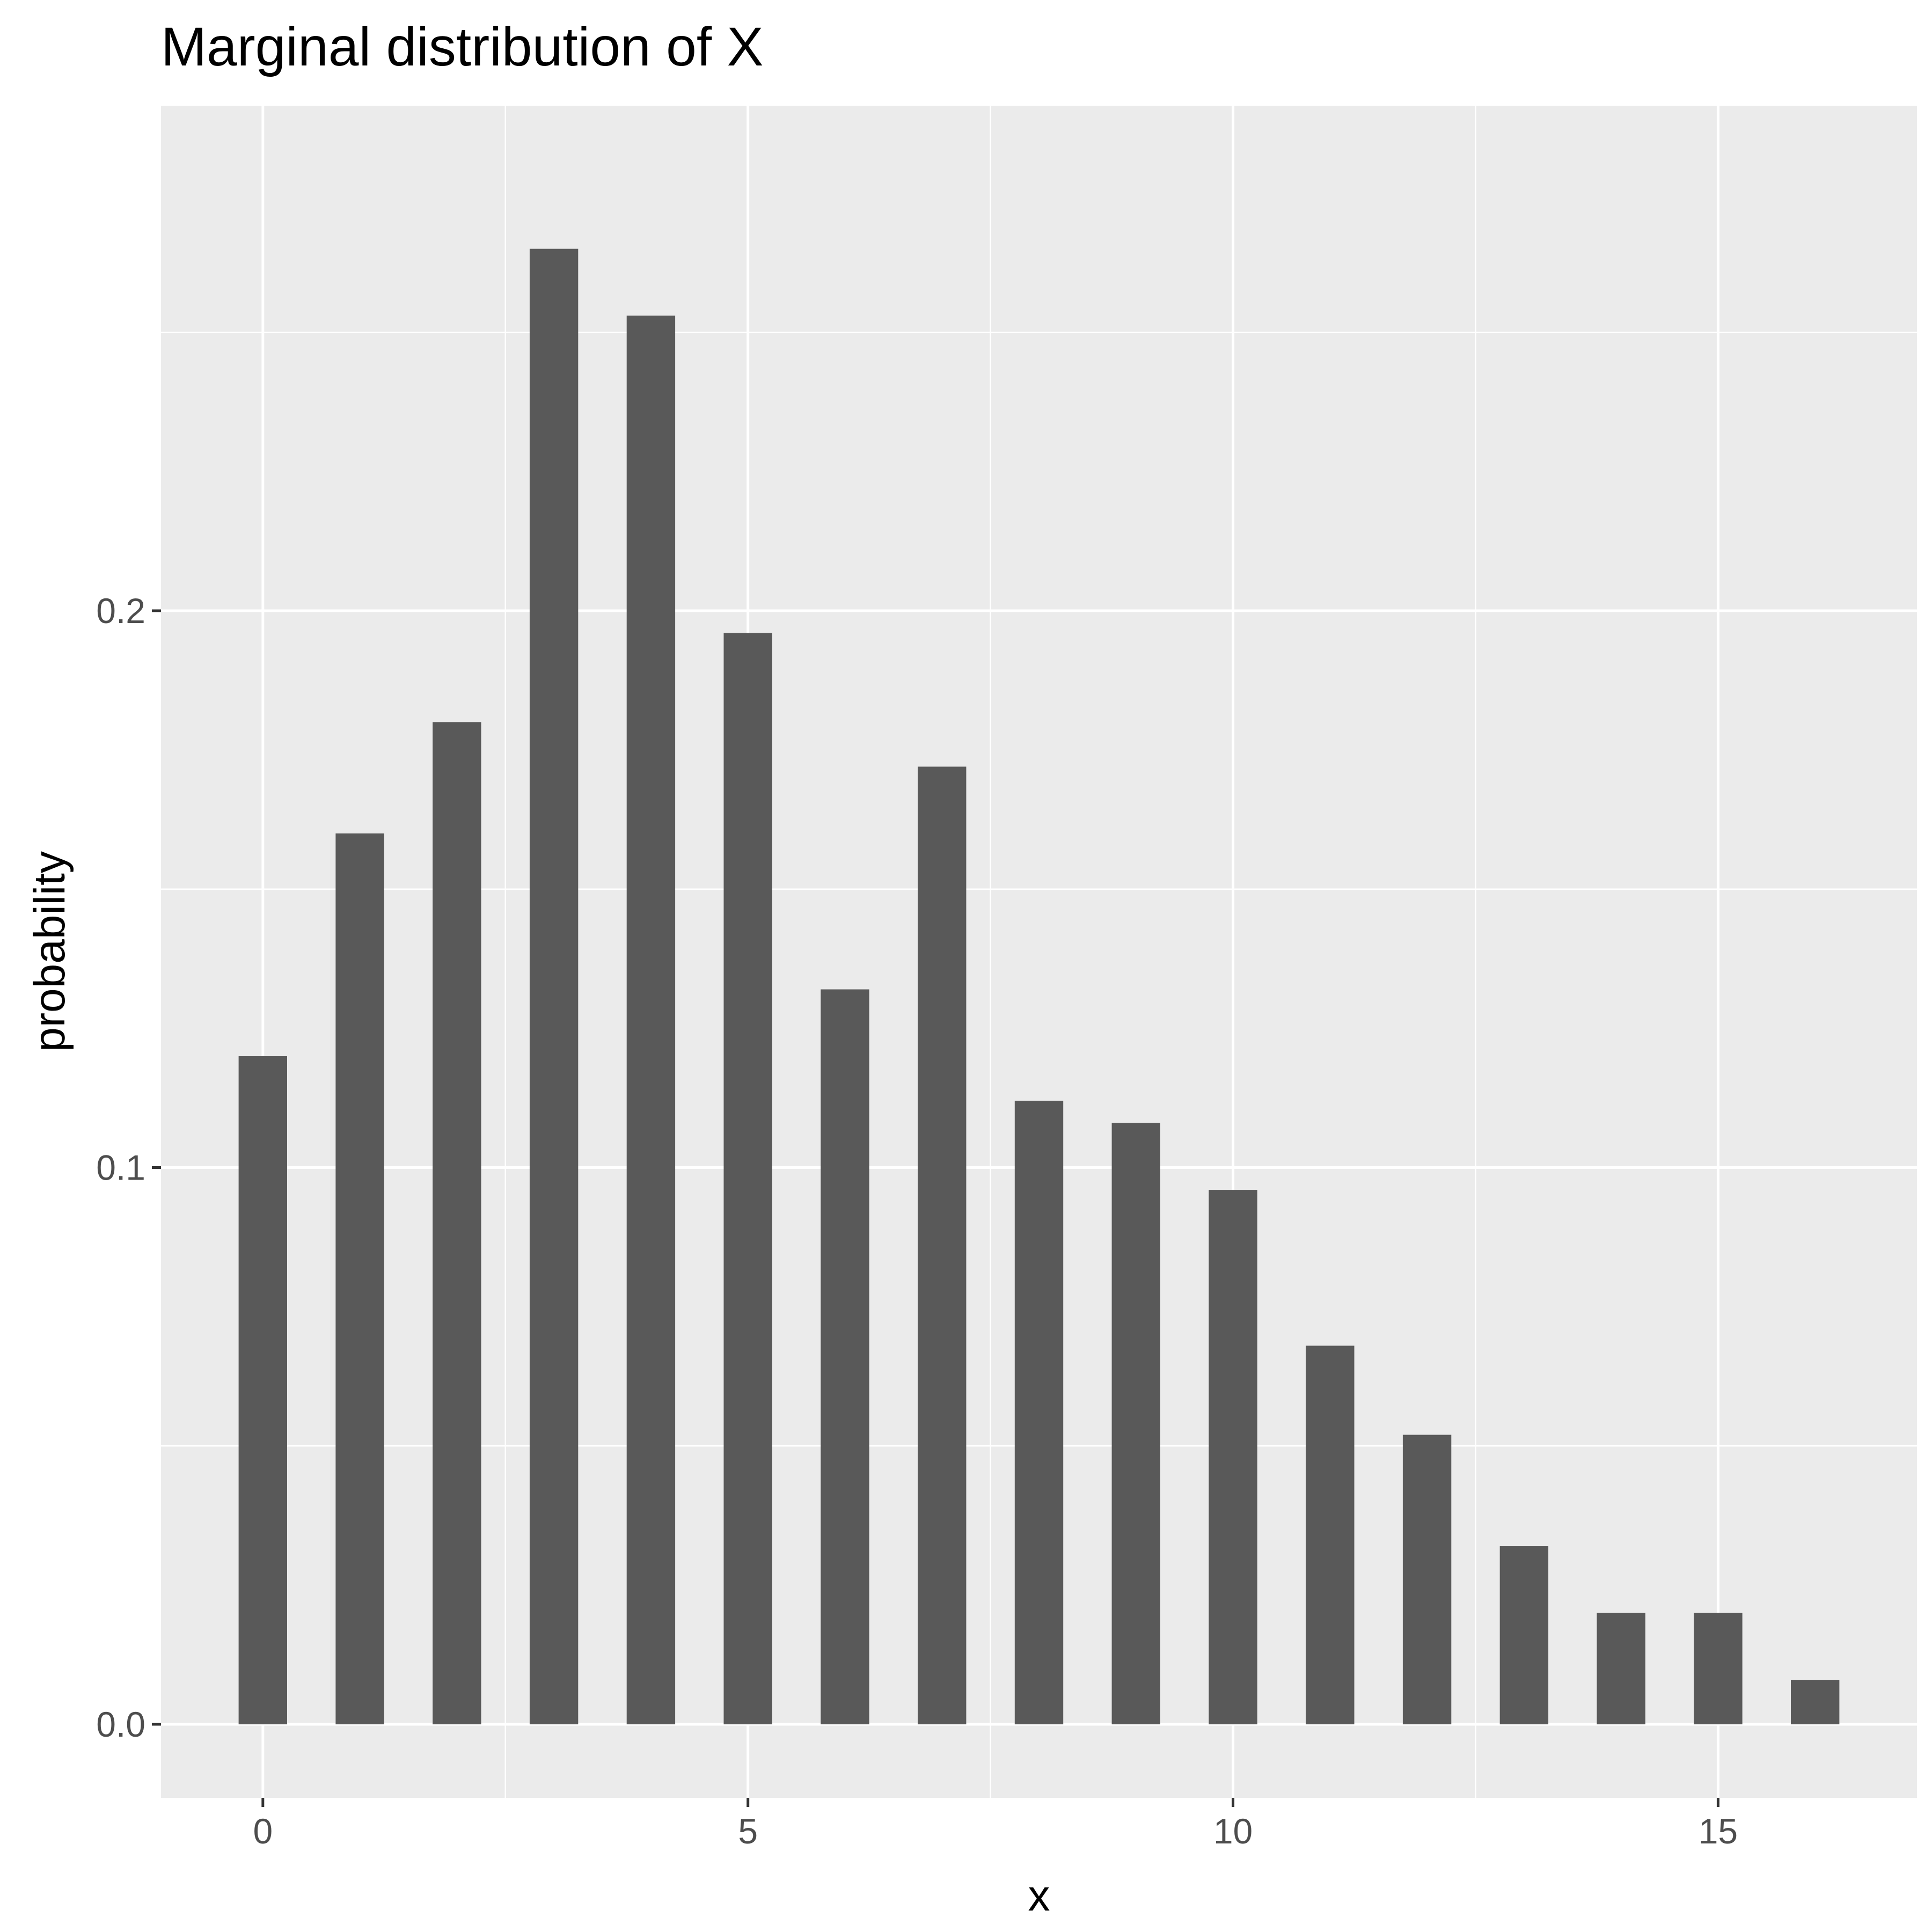  What do you see at coordinates (120, 1724) in the screenshot?
I see `y-tick-label: 0.0` at bounding box center [120, 1724].